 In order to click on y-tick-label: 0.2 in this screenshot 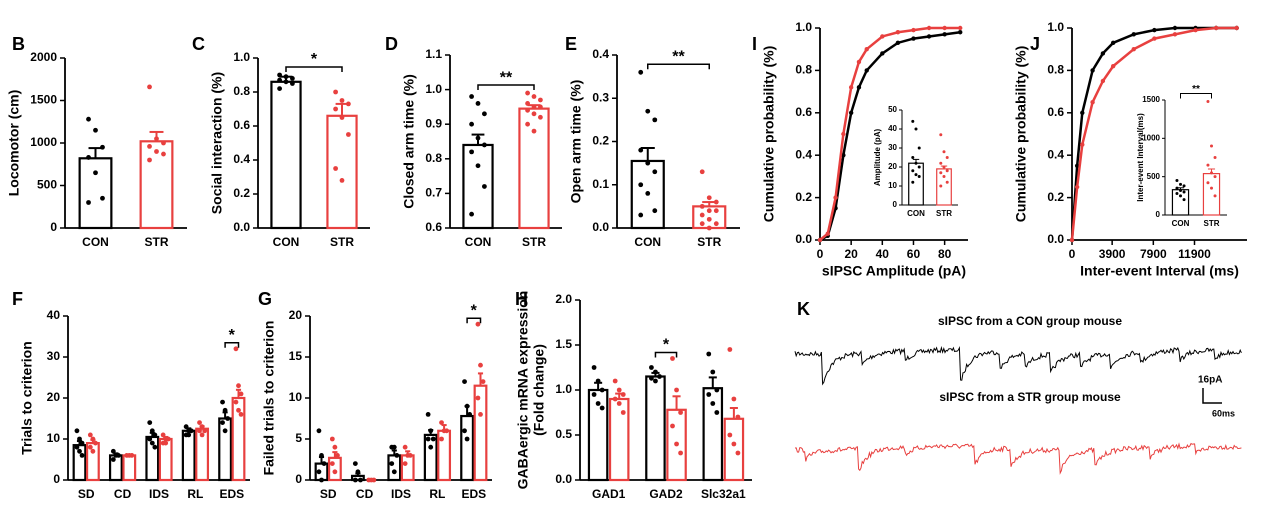, I will do `click(803, 197)`.